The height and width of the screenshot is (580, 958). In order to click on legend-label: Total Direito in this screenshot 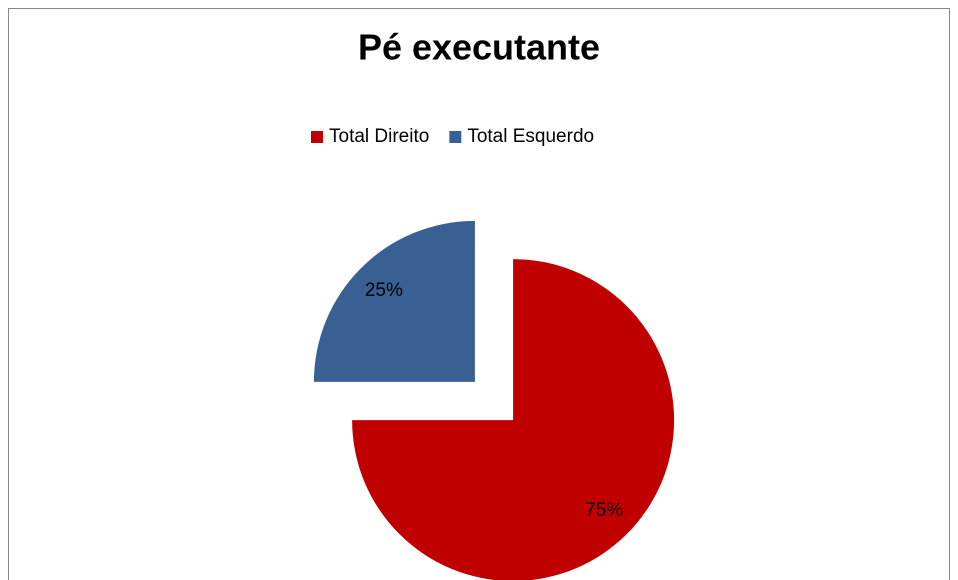, I will do `click(379, 136)`.